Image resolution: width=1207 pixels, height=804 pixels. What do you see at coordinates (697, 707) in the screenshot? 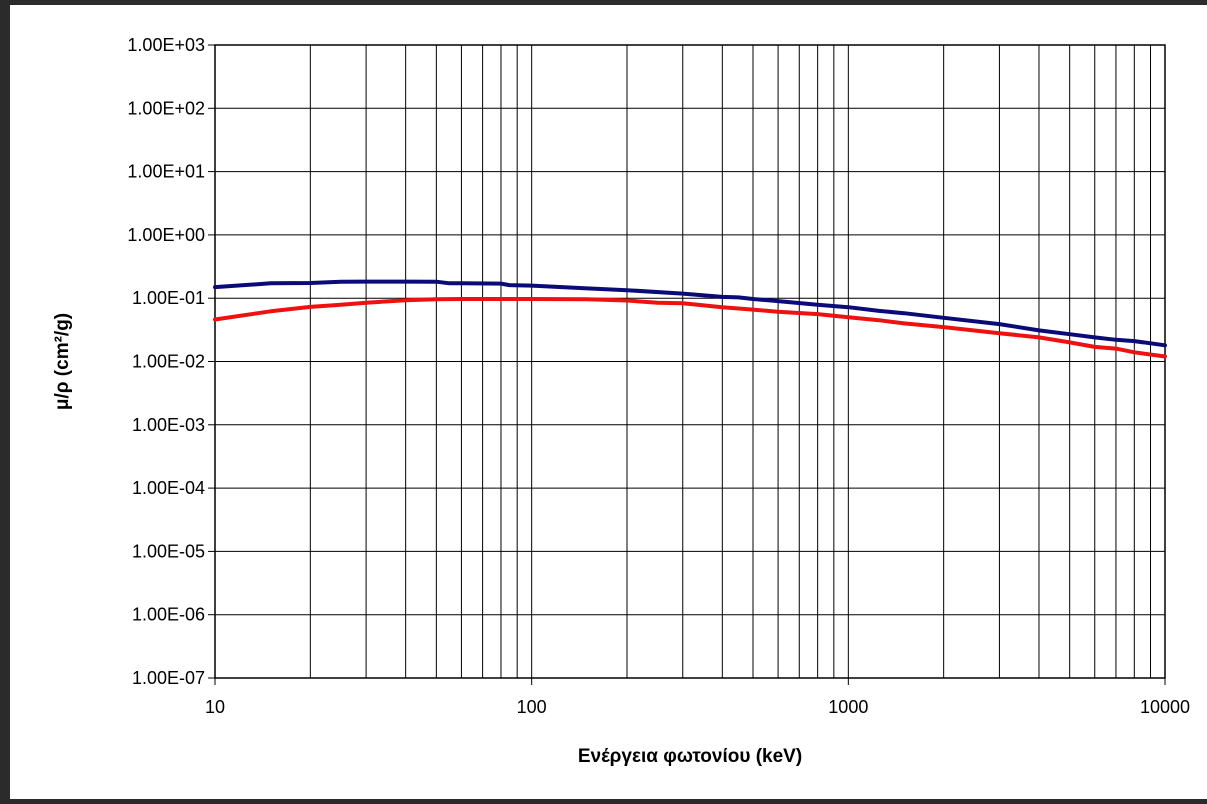
I see `x-tick-labels: 10 100 1000 10000` at bounding box center [697, 707].